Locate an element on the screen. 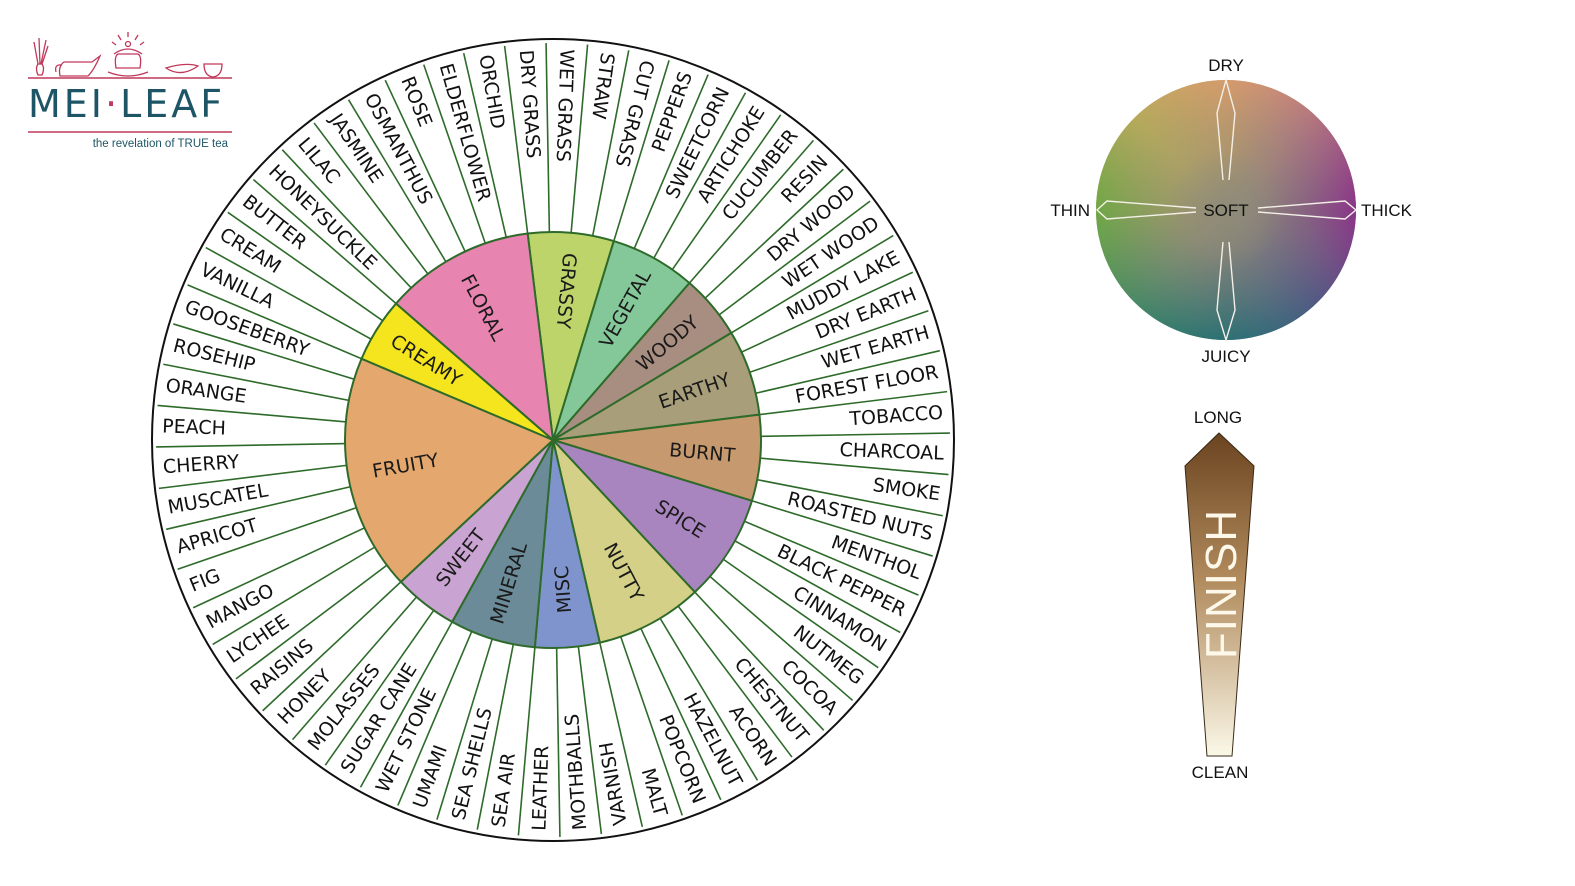 The image size is (1575, 886). logo-wordmark: MEI·LEAF is located at coordinates (126, 104).